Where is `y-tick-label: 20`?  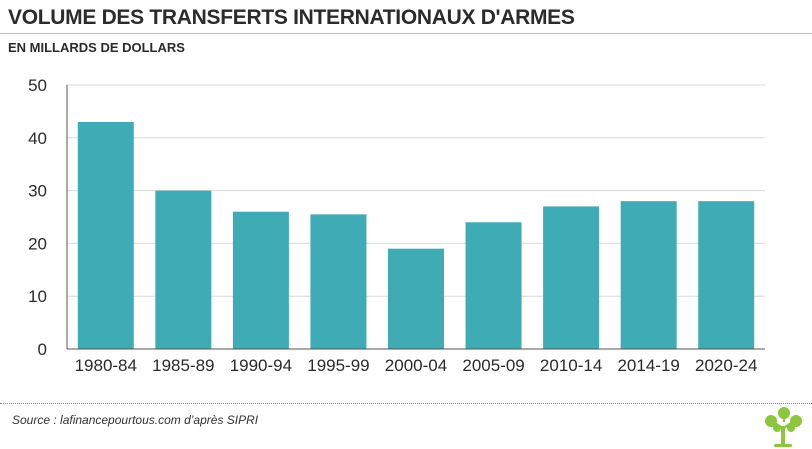
y-tick-label: 20 is located at coordinates (37, 243).